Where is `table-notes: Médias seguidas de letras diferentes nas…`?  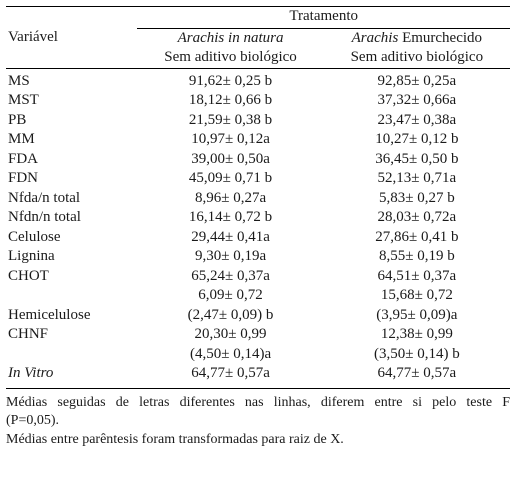
table-notes: Médias seguidas de letras diferentes nas… is located at coordinates (258, 422).